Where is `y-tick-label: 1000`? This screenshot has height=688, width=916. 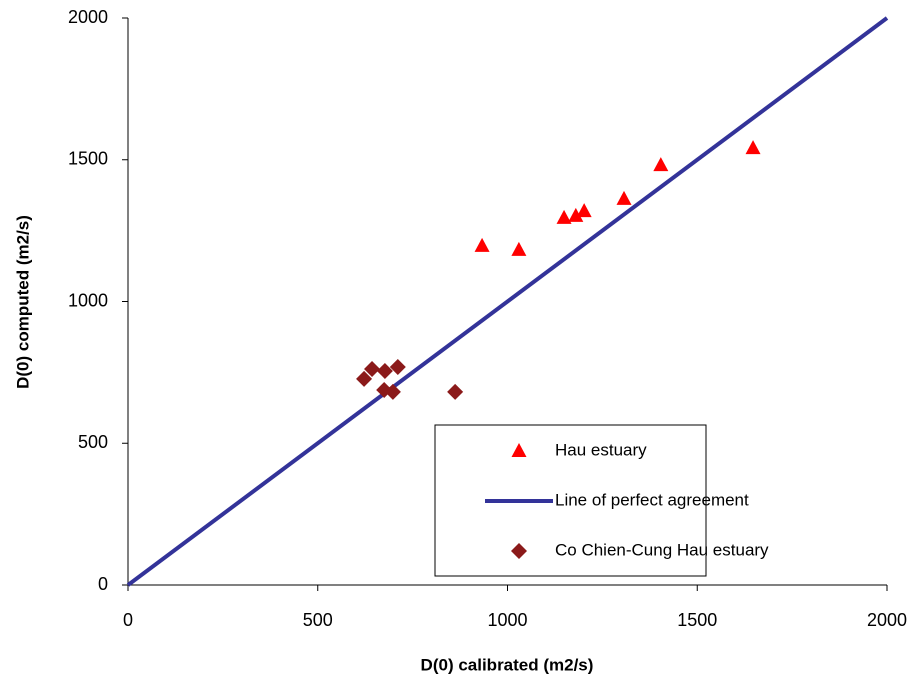
y-tick-label: 1000 is located at coordinates (88, 300).